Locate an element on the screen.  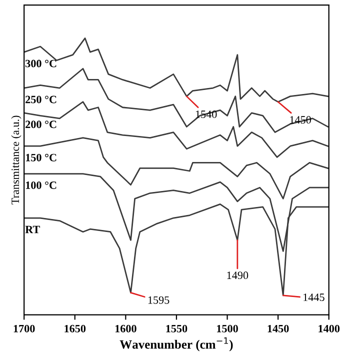
annotation: 1490 is located at coordinates (237, 276).